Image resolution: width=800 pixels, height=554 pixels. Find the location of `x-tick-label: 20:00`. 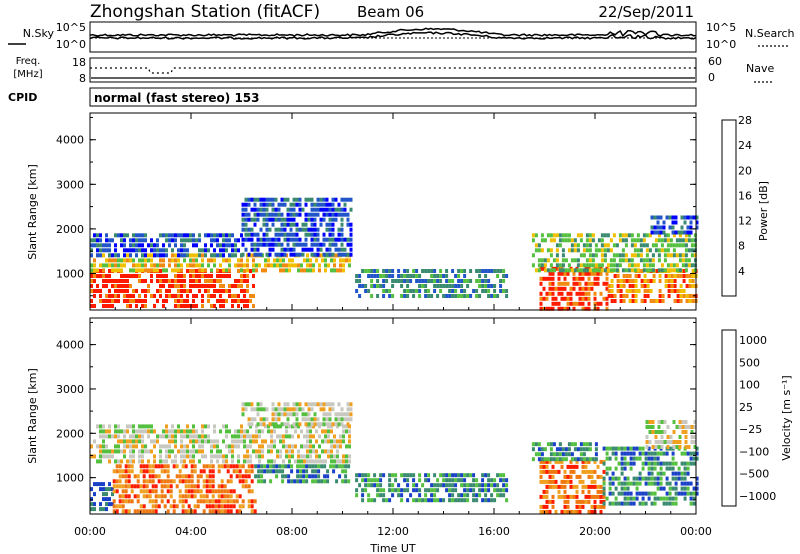

x-tick-label: 20:00 is located at coordinates (595, 531).